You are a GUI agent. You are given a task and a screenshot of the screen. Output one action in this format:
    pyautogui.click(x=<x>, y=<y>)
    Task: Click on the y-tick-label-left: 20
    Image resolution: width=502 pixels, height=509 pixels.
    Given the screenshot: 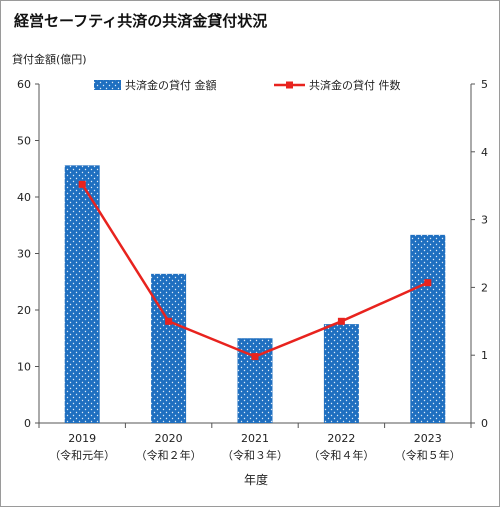 What is the action you would take?
    pyautogui.click(x=24, y=310)
    